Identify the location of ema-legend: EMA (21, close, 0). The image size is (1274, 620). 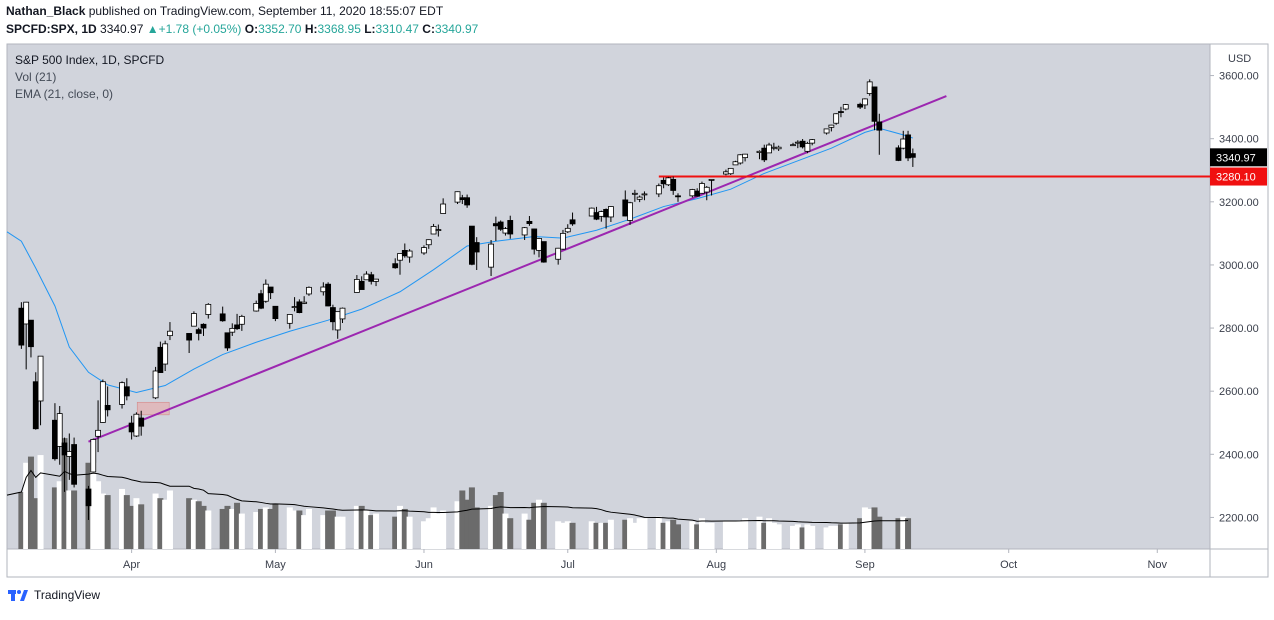
(64, 94).